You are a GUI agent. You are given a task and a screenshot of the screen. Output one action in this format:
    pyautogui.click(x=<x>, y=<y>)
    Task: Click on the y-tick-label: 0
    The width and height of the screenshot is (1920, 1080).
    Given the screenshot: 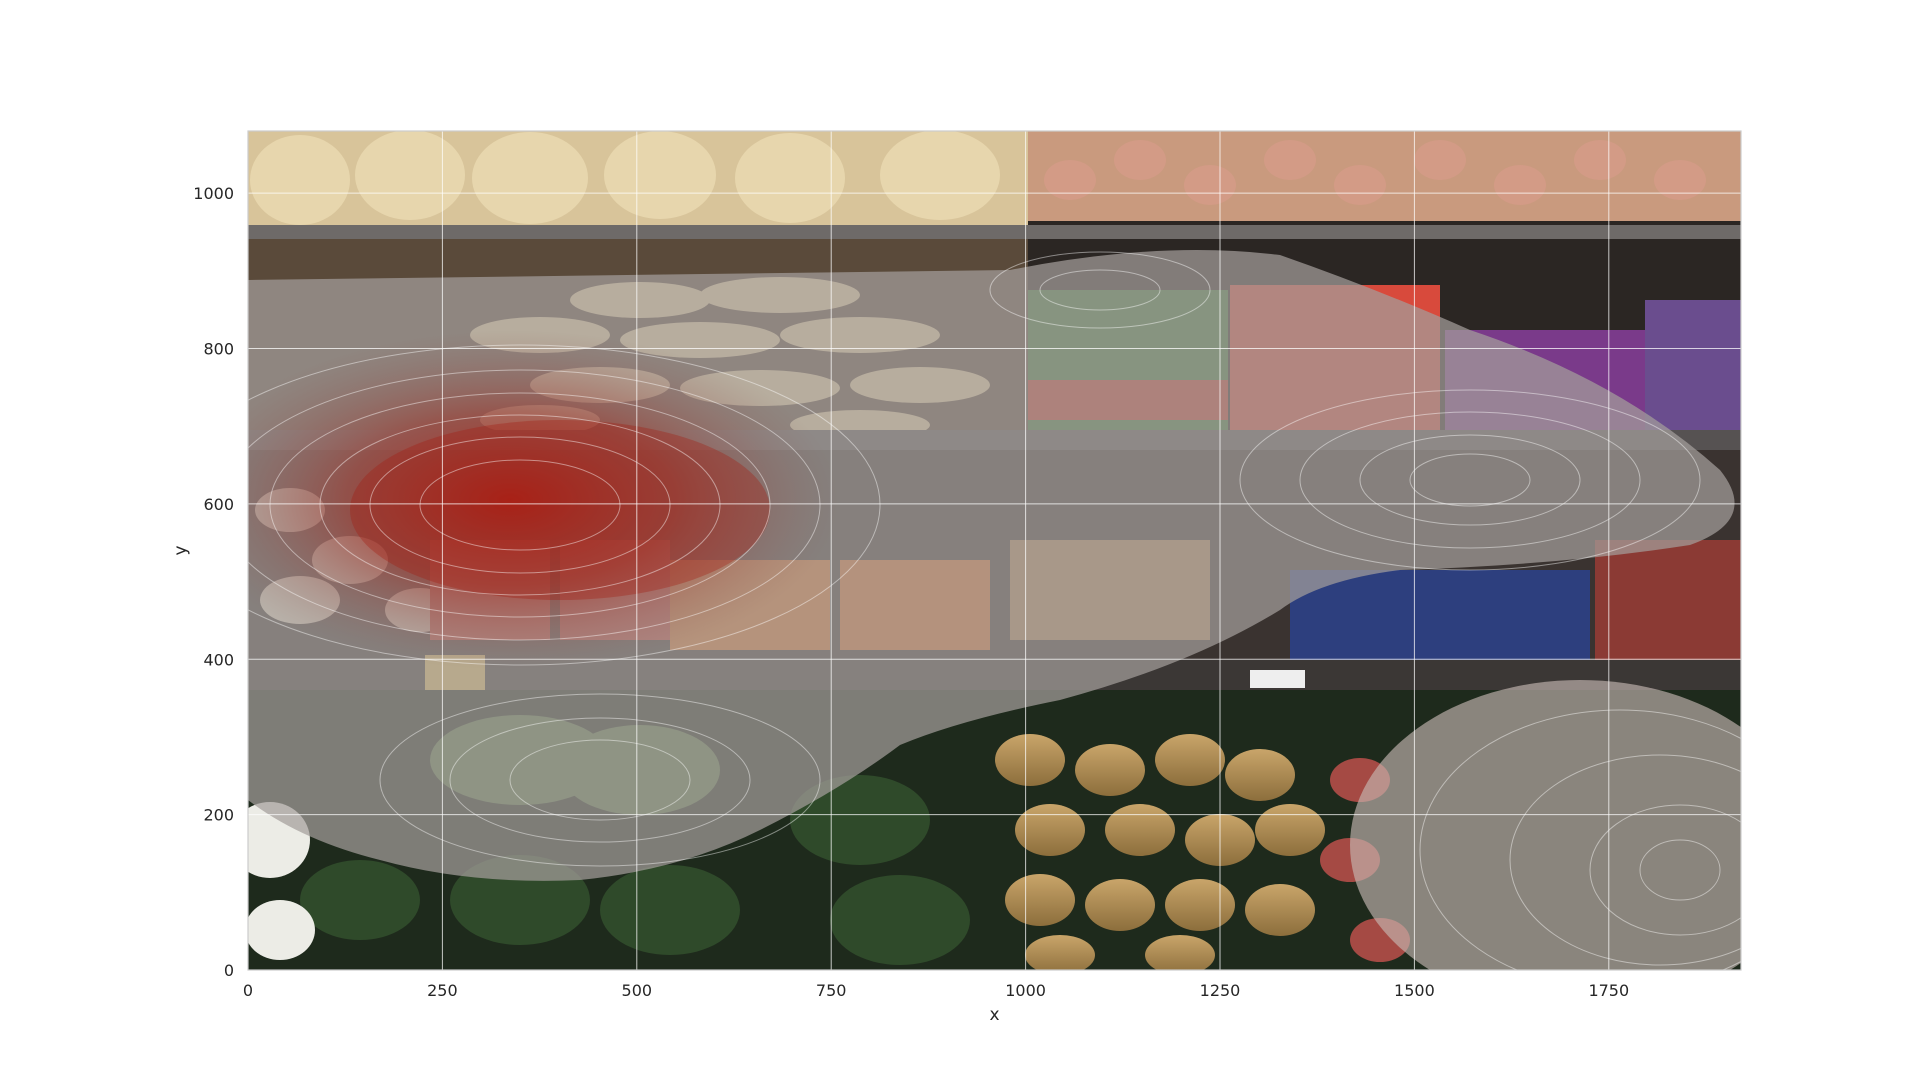 What is the action you would take?
    pyautogui.click(x=229, y=970)
    